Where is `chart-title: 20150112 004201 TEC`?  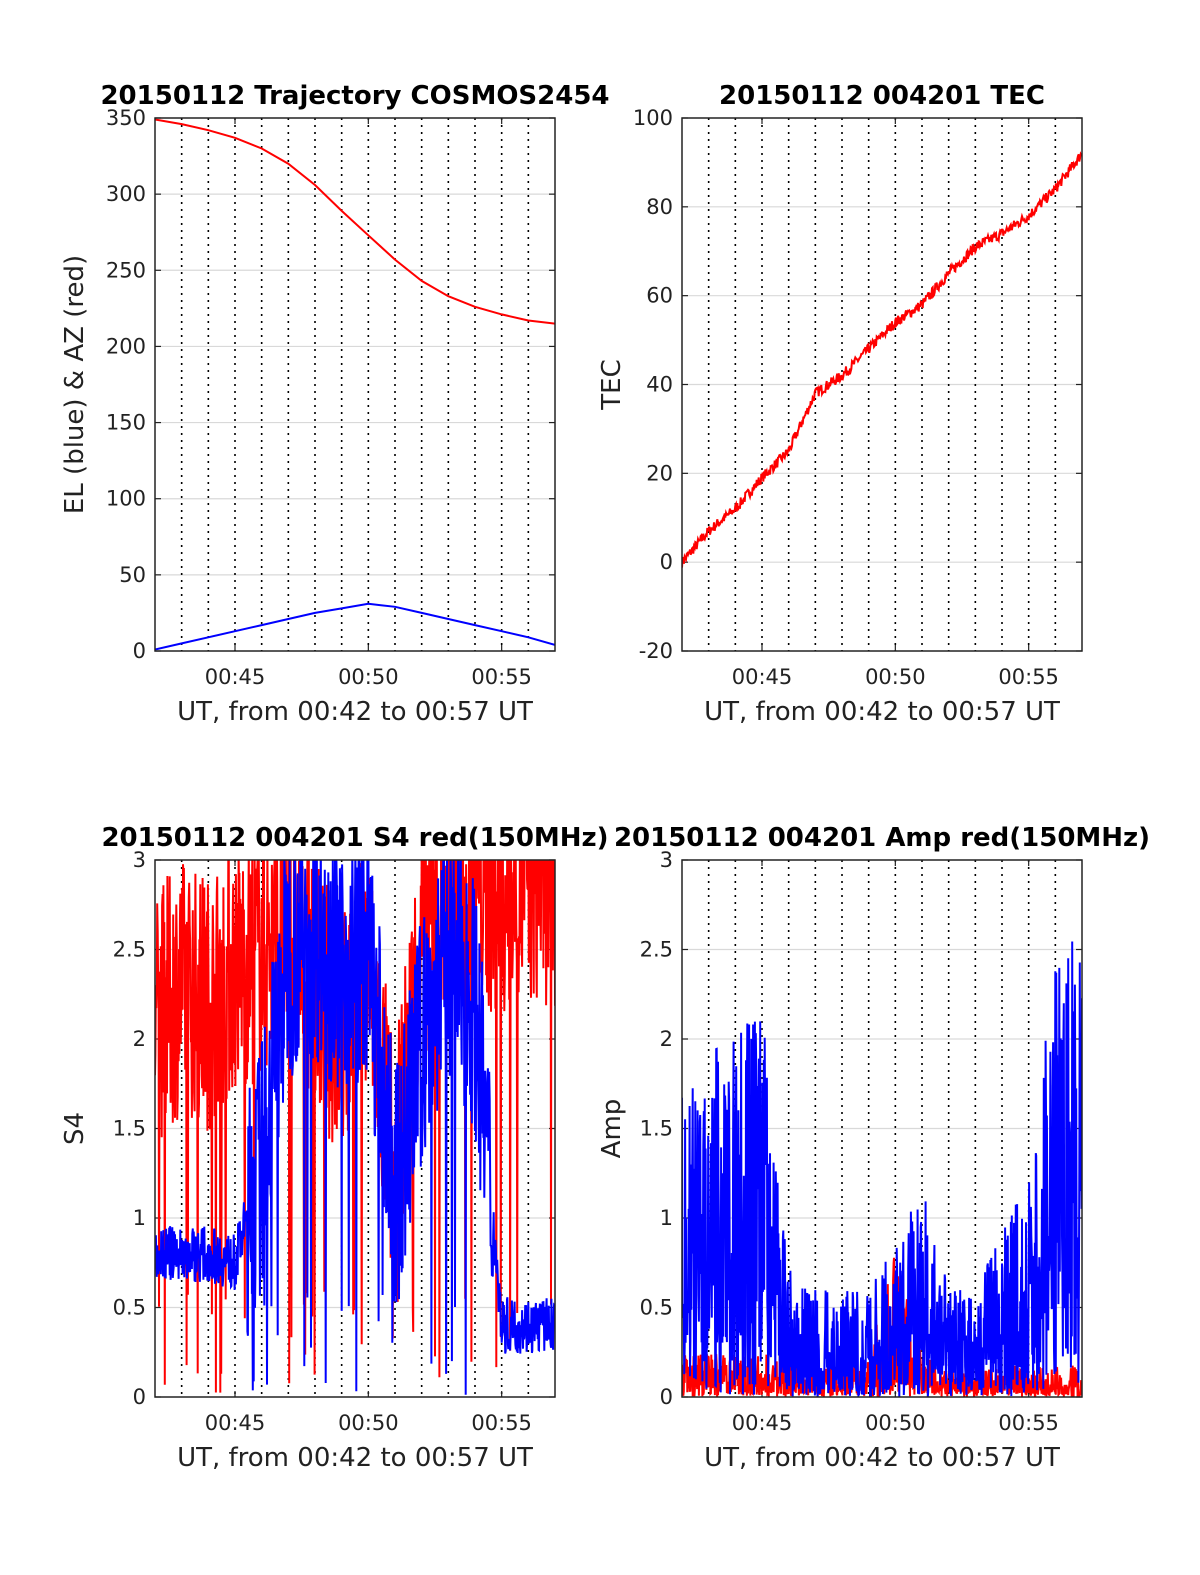 chart-title: 20150112 004201 TEC is located at coordinates (882, 96).